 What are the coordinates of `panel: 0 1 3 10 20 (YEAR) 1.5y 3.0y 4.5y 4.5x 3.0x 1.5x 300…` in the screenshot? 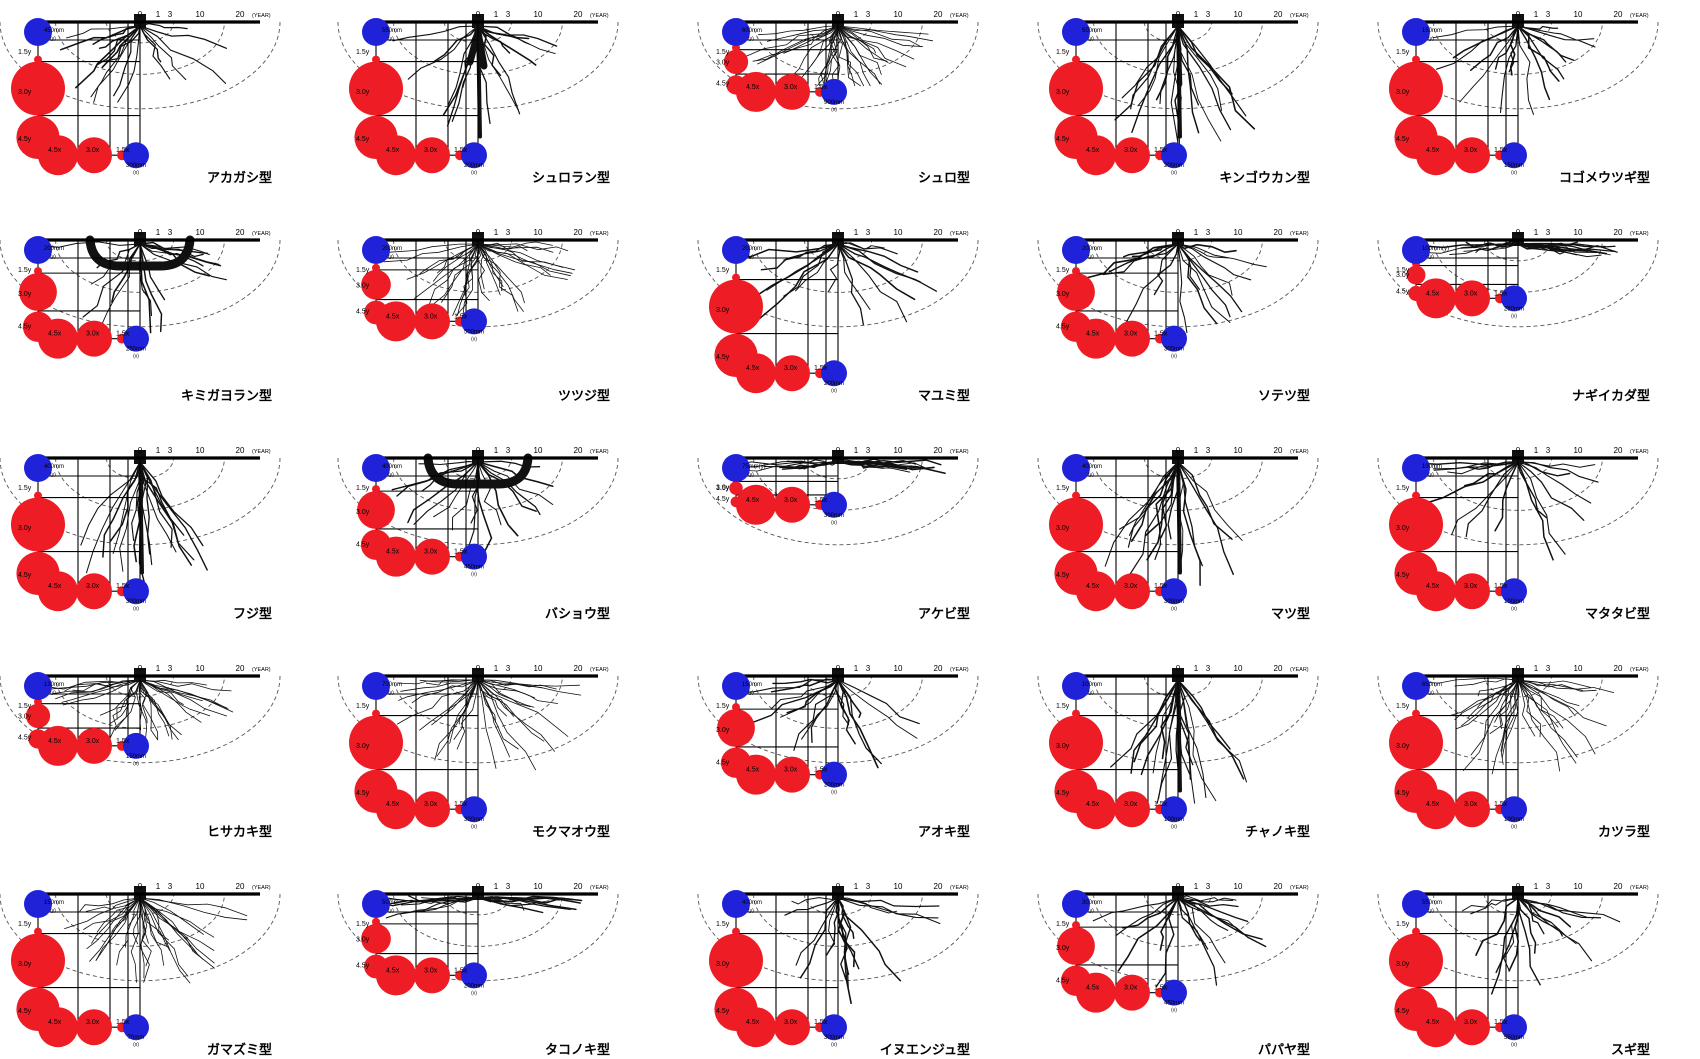 It's located at (1178, 969).